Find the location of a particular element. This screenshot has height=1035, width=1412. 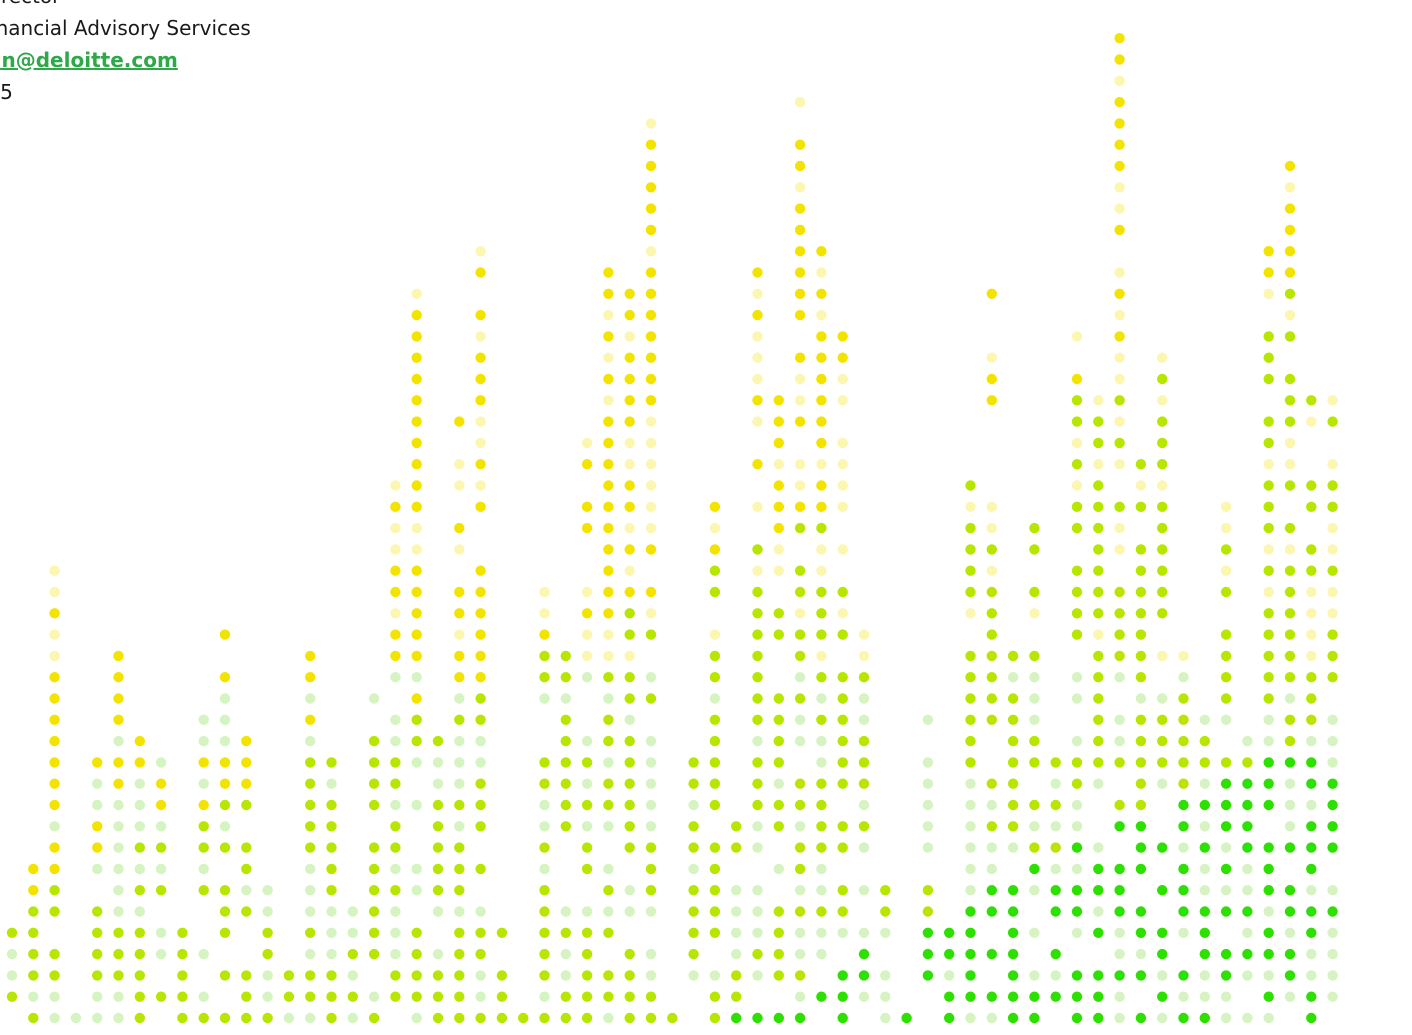

contact-email-link: an@deloitte.com is located at coordinates (89, 60).